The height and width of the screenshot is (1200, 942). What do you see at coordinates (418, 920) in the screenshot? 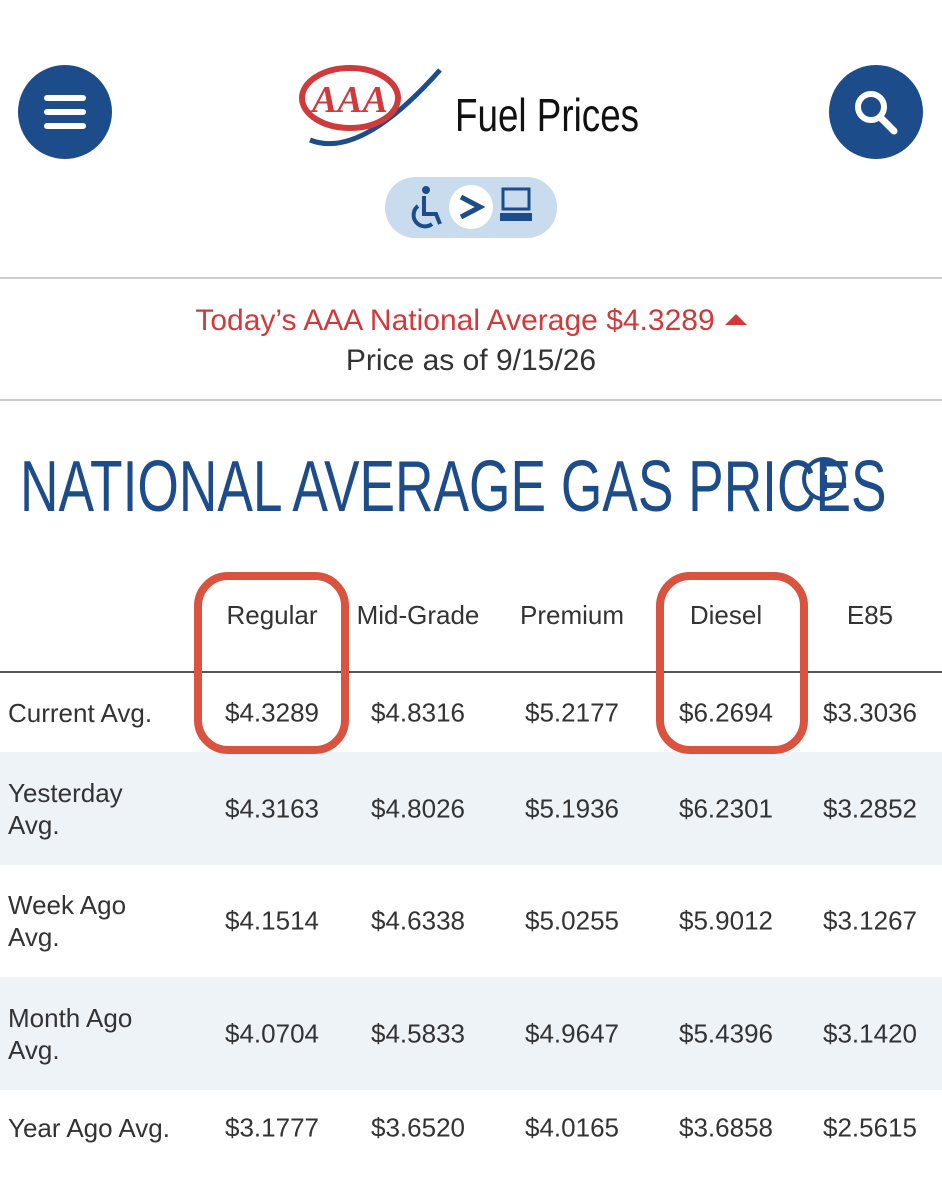
I see `price-cell: $4.6338` at bounding box center [418, 920].